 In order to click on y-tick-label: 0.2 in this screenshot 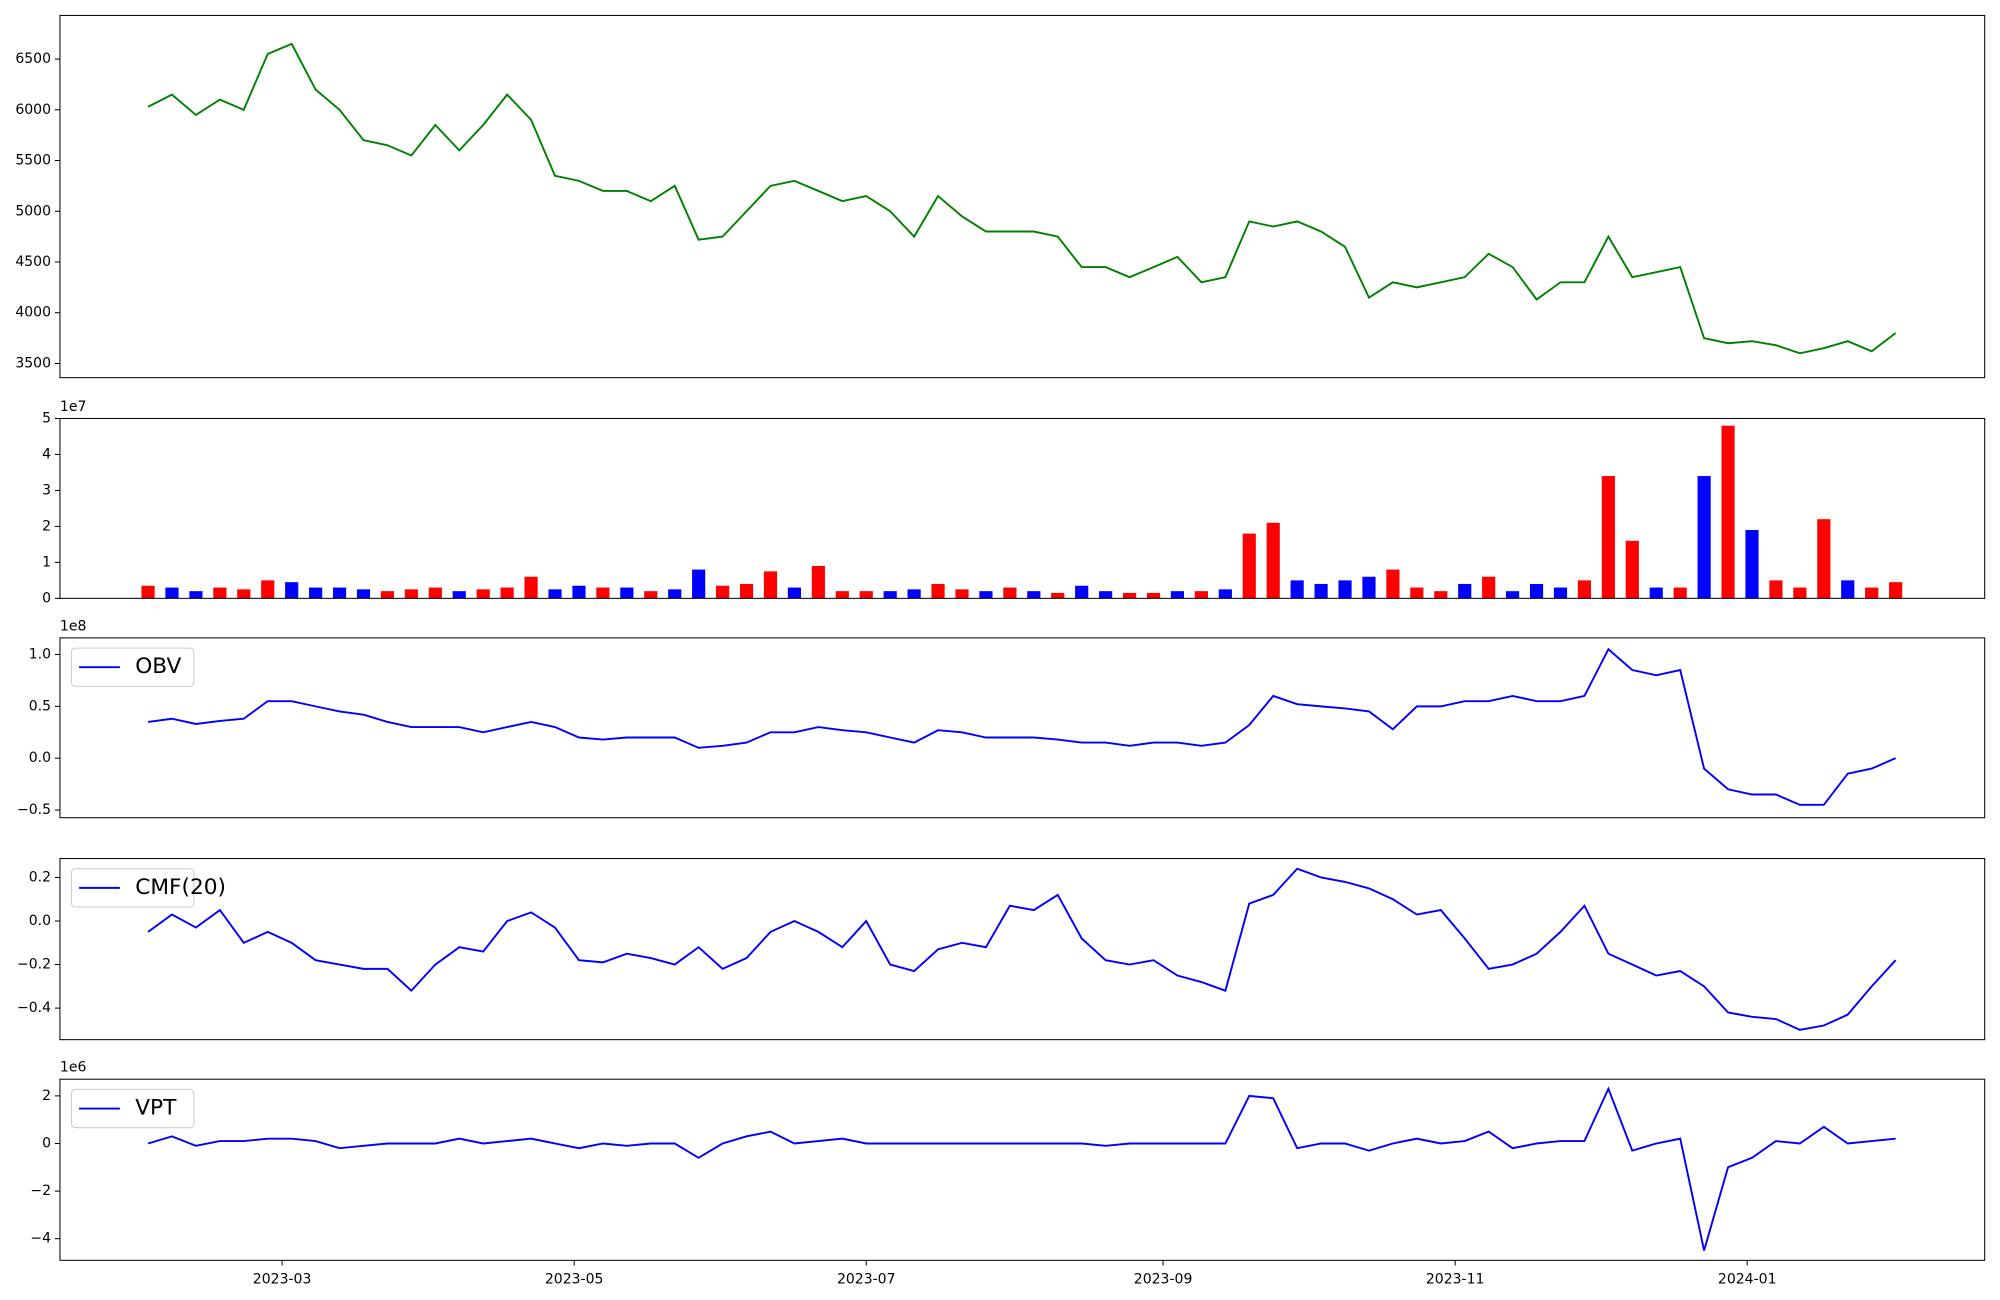, I will do `click(40, 877)`.